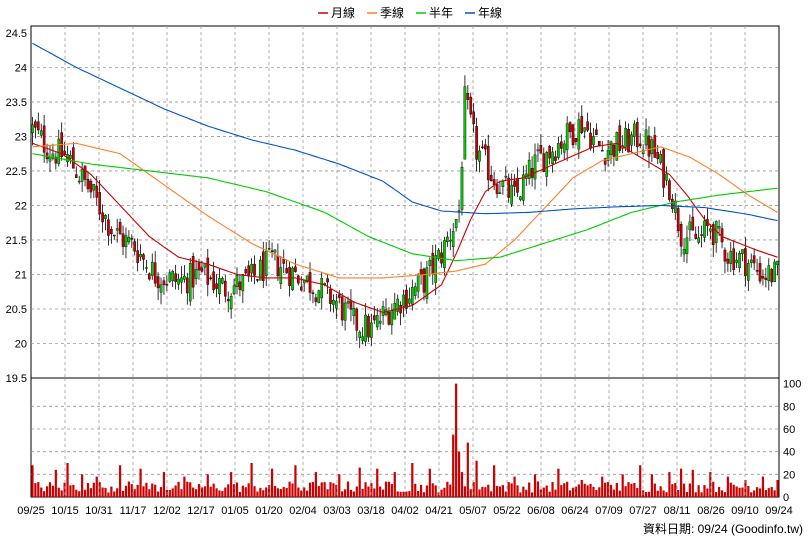 Image resolution: width=808 pixels, height=540 pixels. Describe the element at coordinates (786, 498) in the screenshot. I see `volume-tick-label: 0` at that location.